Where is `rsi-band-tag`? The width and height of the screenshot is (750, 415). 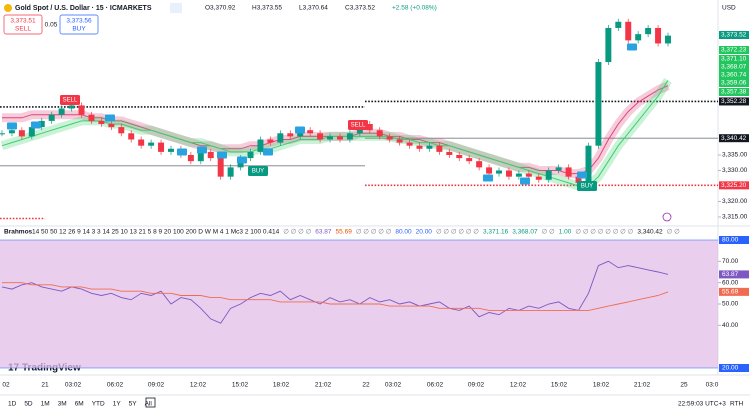 rsi-band-tag is located at coordinates (734, 368).